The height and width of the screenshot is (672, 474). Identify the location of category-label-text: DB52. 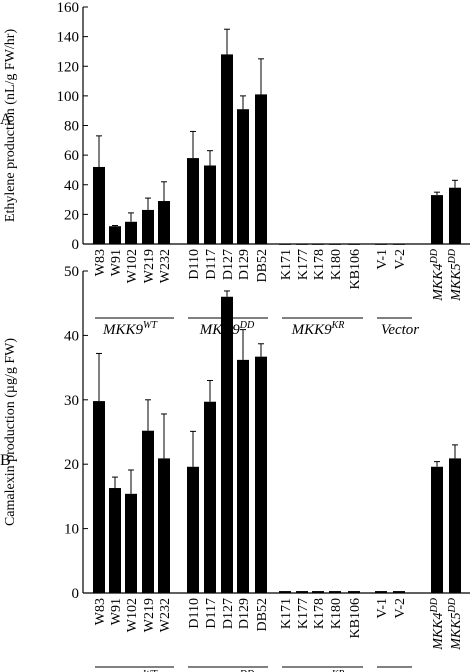
(262, 614).